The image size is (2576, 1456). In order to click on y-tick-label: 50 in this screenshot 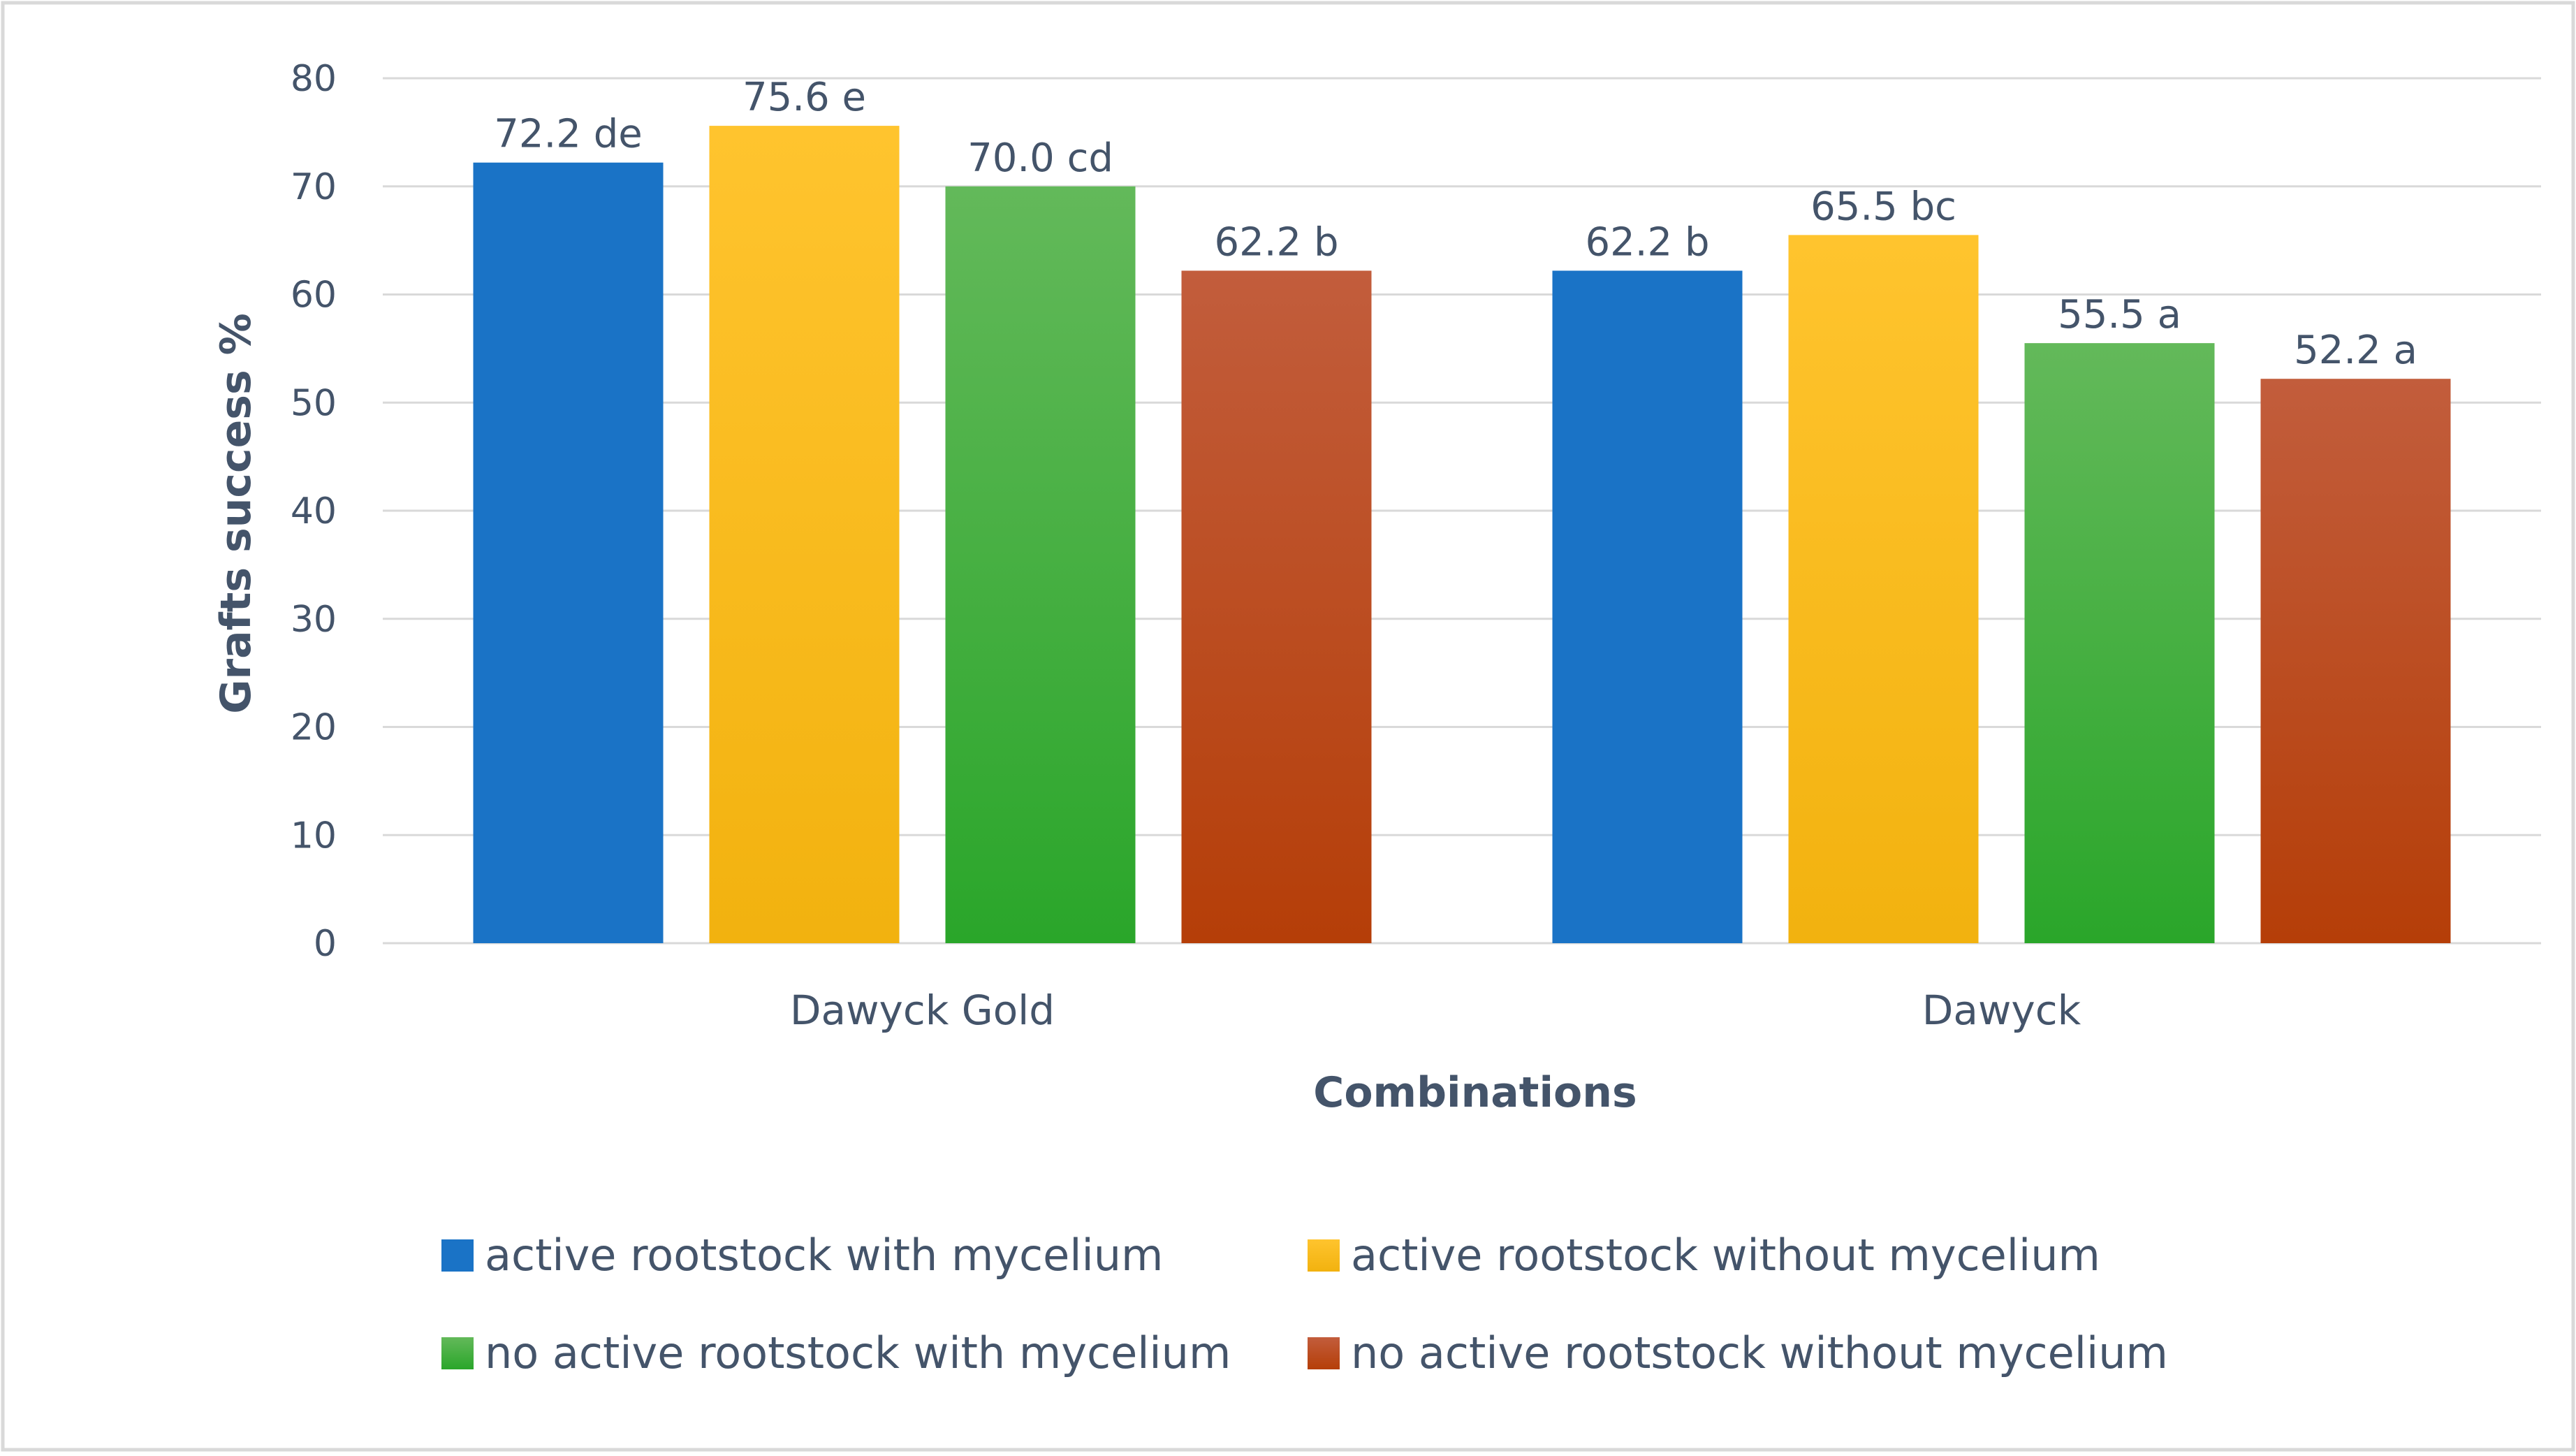, I will do `click(314, 403)`.